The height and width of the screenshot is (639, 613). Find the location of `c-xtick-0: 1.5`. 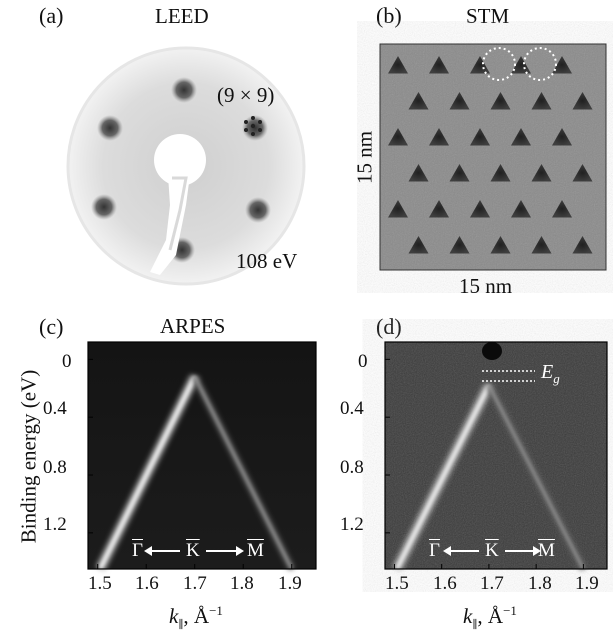

c-xtick-0: 1.5 is located at coordinates (100, 583).